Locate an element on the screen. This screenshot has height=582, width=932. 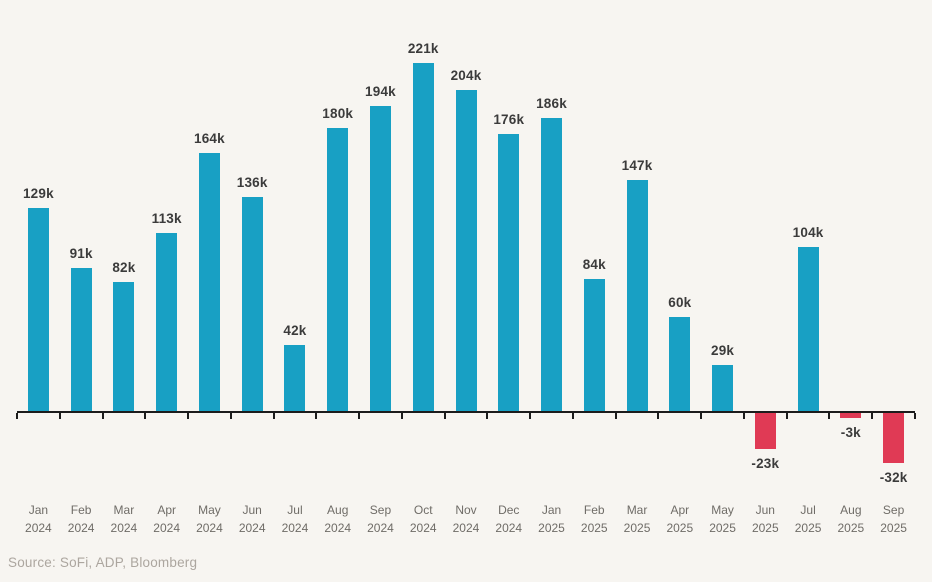
bar-aug-2025 is located at coordinates (851, 415).